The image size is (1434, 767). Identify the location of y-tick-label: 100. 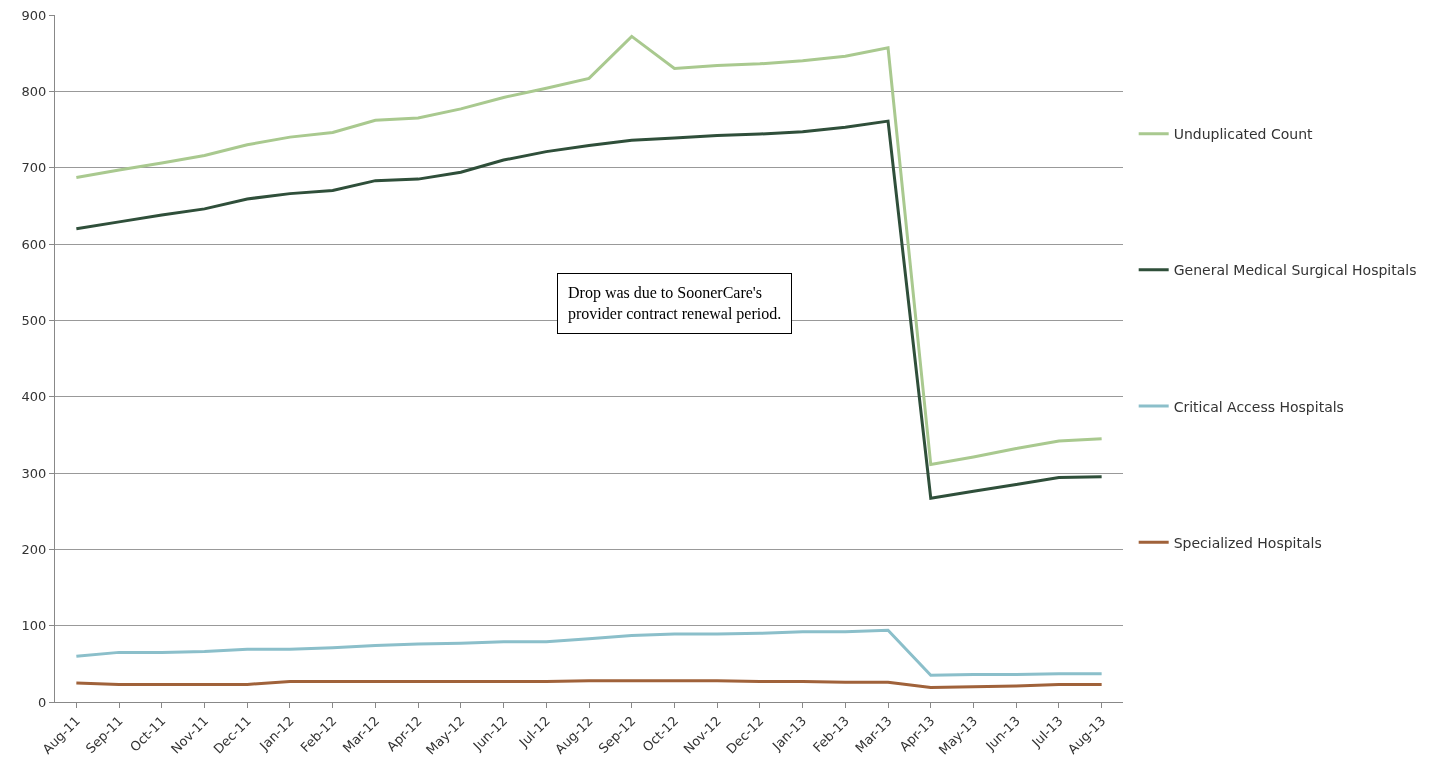
(34, 626).